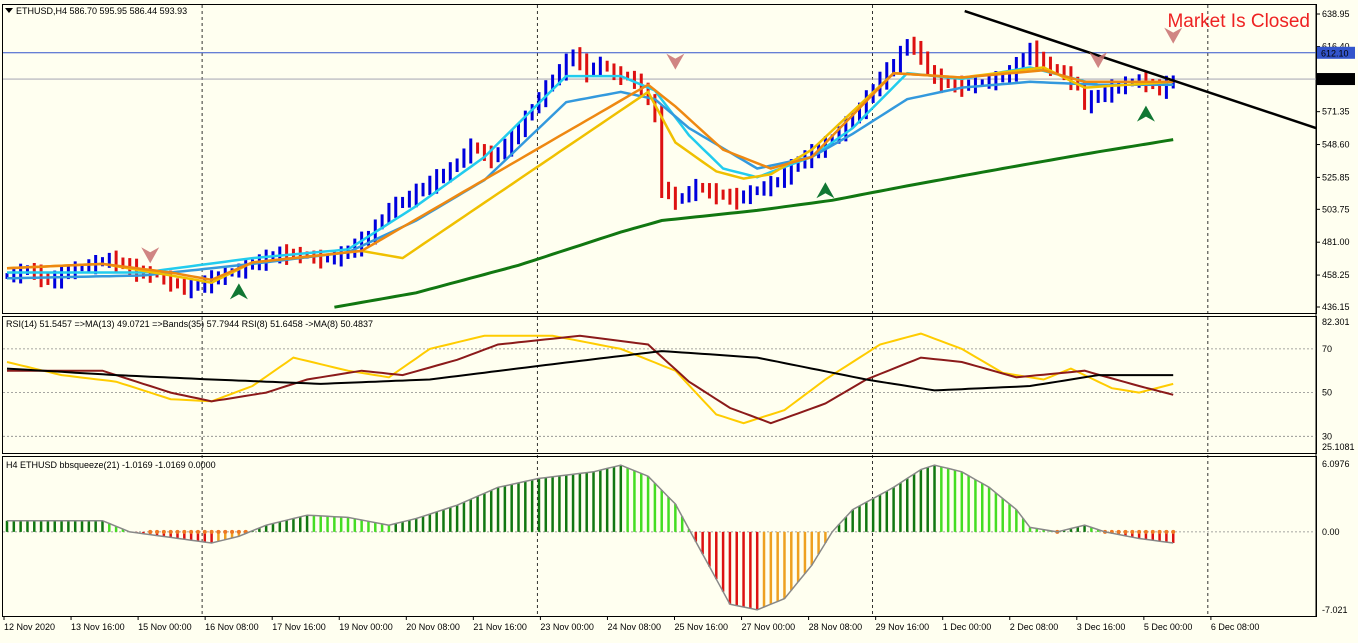 The width and height of the screenshot is (1358, 643). Describe the element at coordinates (165, 627) in the screenshot. I see `x-tick-label: 15 Nov 00:00` at that location.